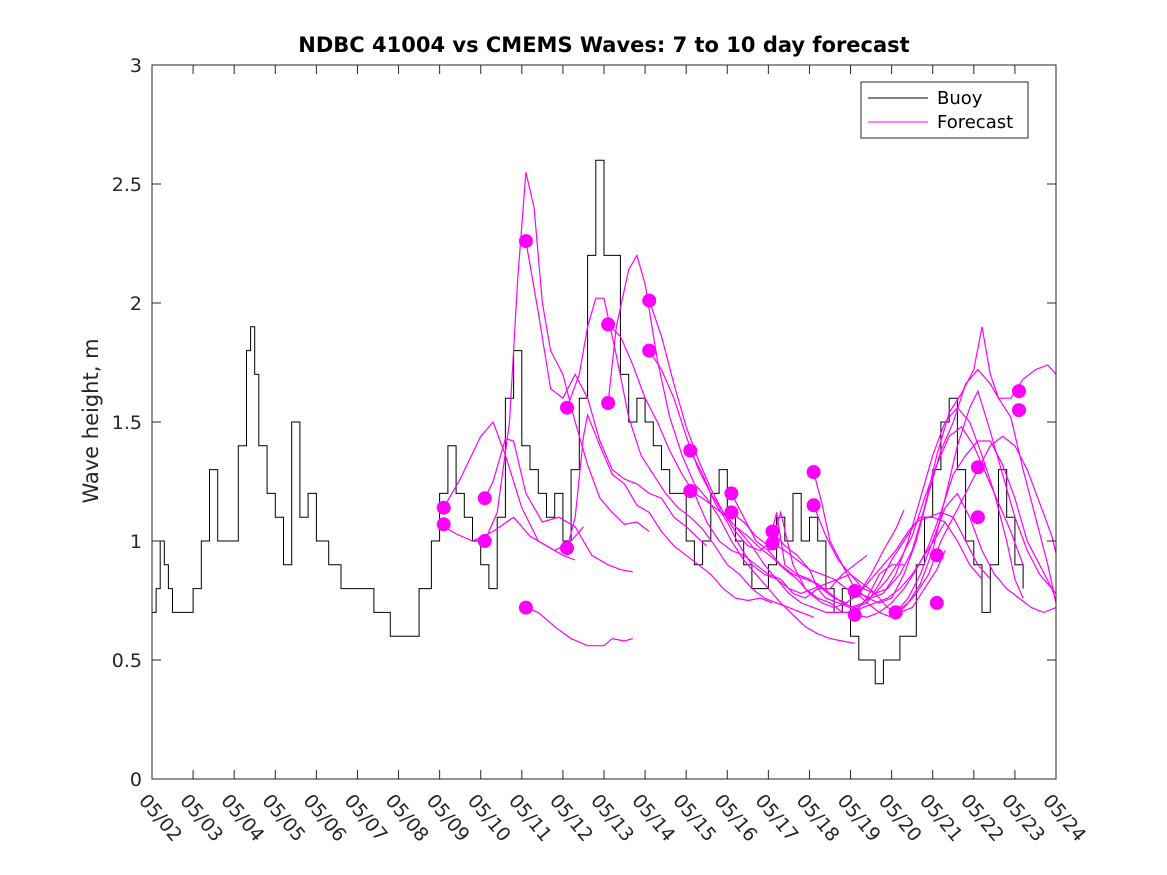 The image size is (1167, 875). Describe the element at coordinates (136, 304) in the screenshot. I see `y-tick-label: 2` at that location.